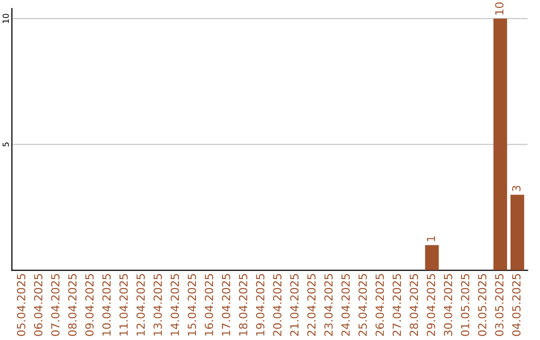 This screenshot has height=340, width=540. I want to click on x-tick-label: 05.04.2025, so click(21, 305).